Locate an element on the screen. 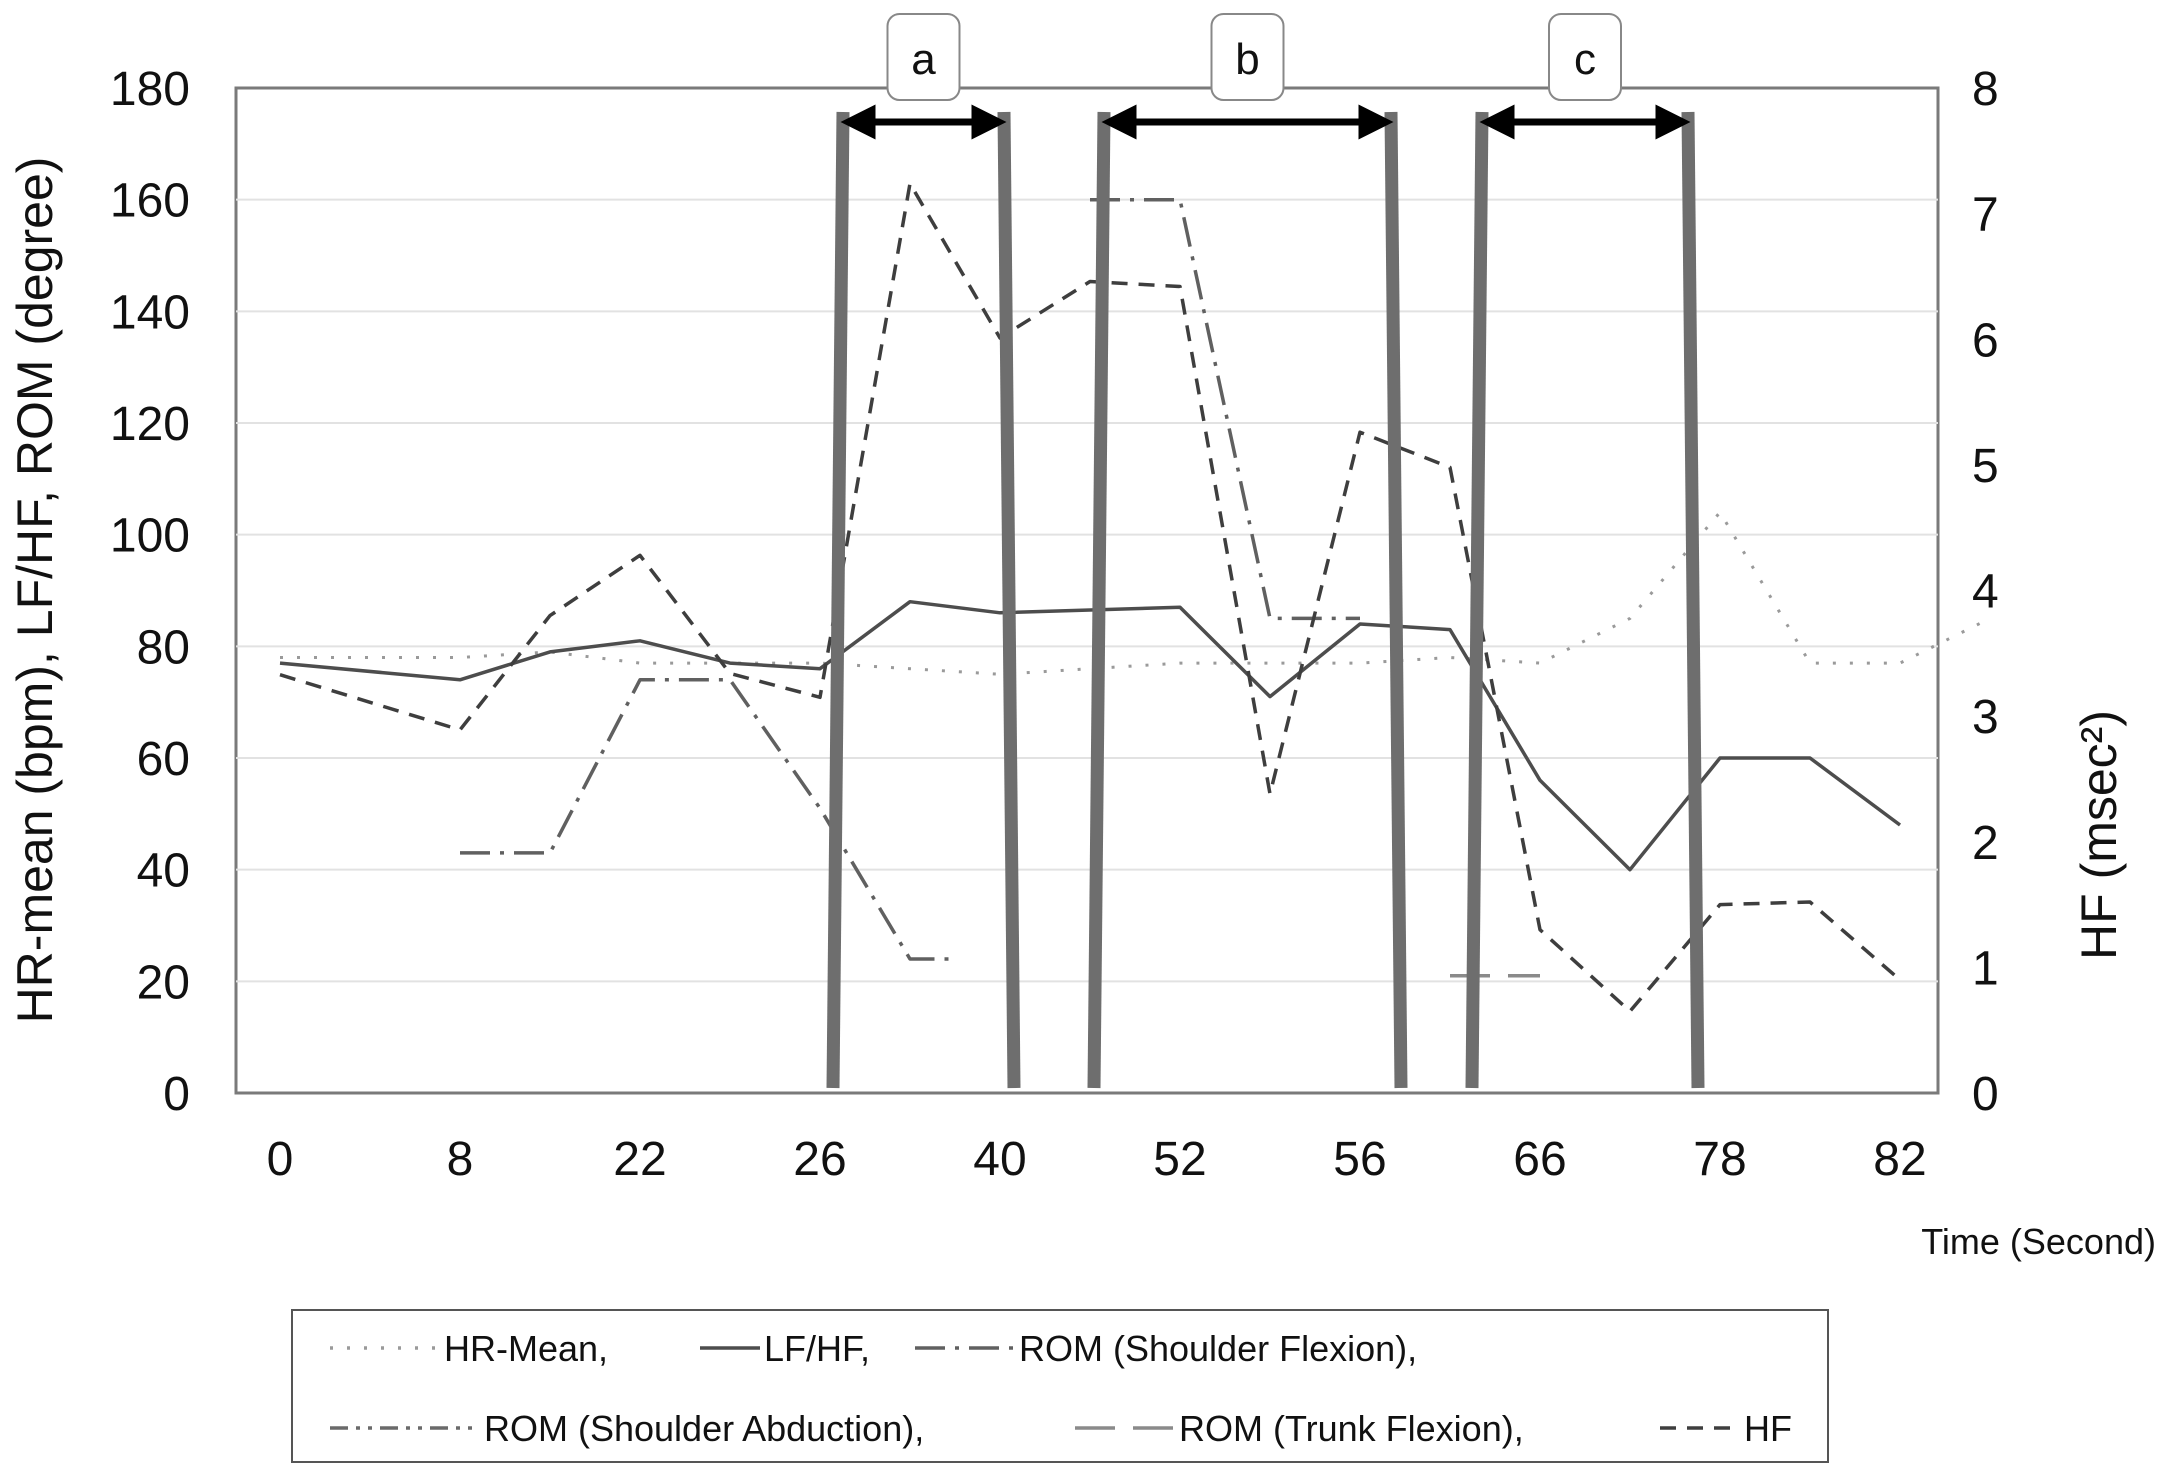  series-line-lf_hf is located at coordinates (1090, 735).